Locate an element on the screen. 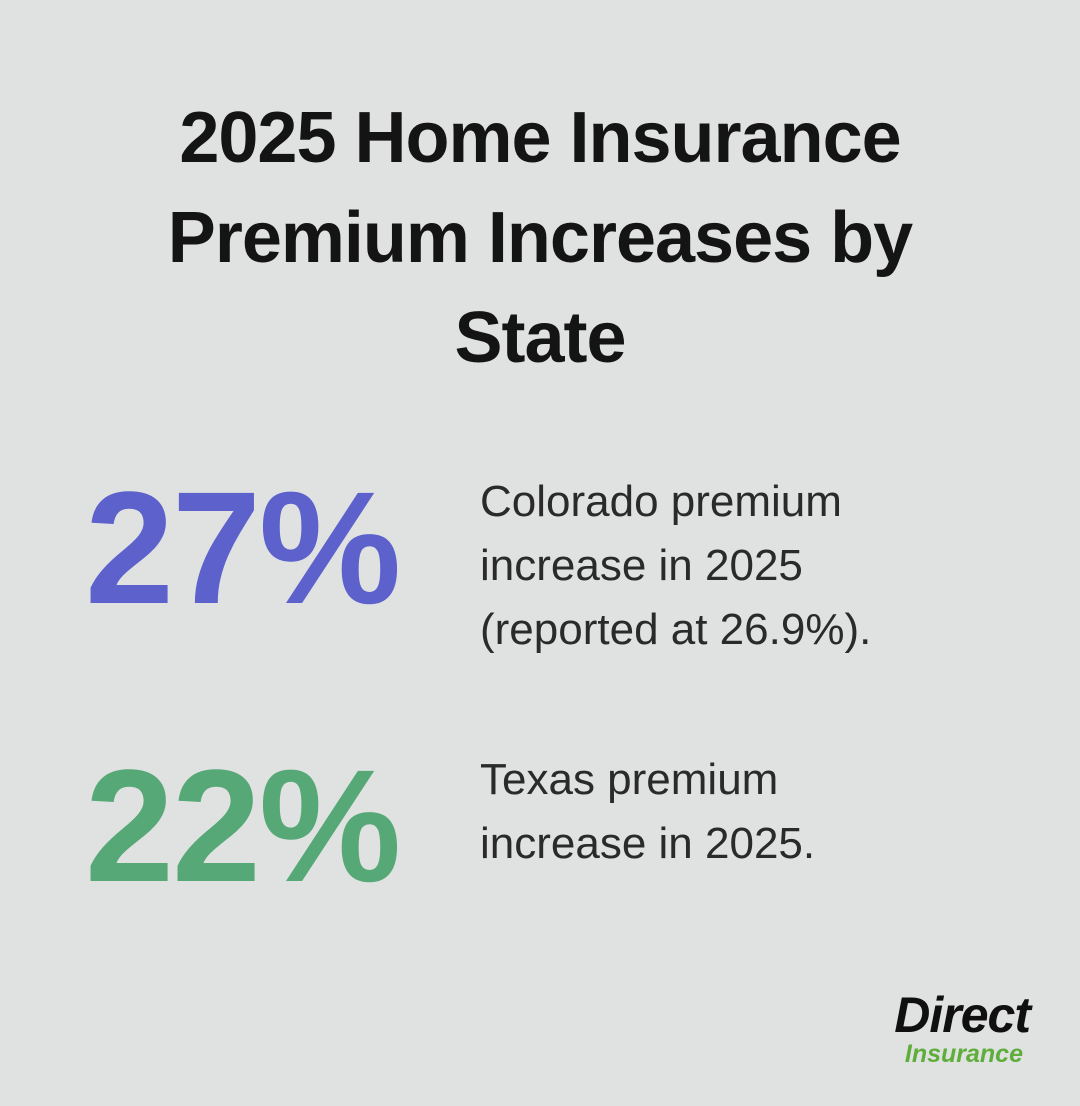  stat-value-texas: 22% is located at coordinates (243, 825).